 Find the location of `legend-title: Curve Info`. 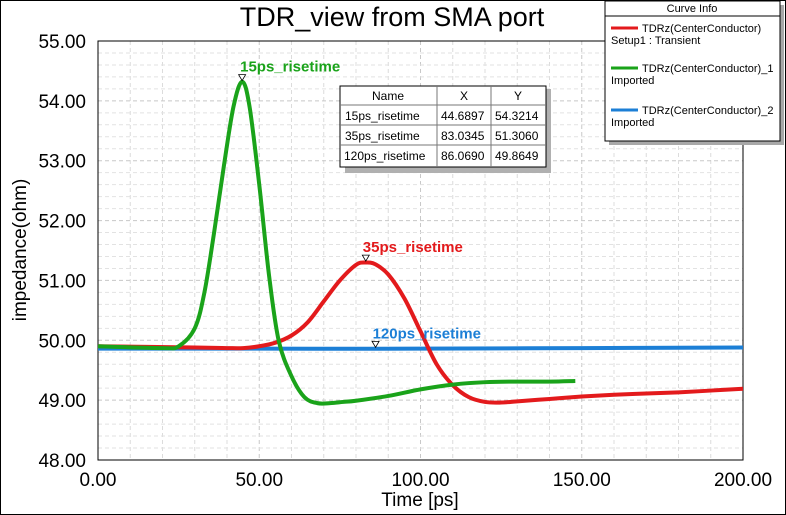

legend-title: Curve Info is located at coordinates (692, 9).